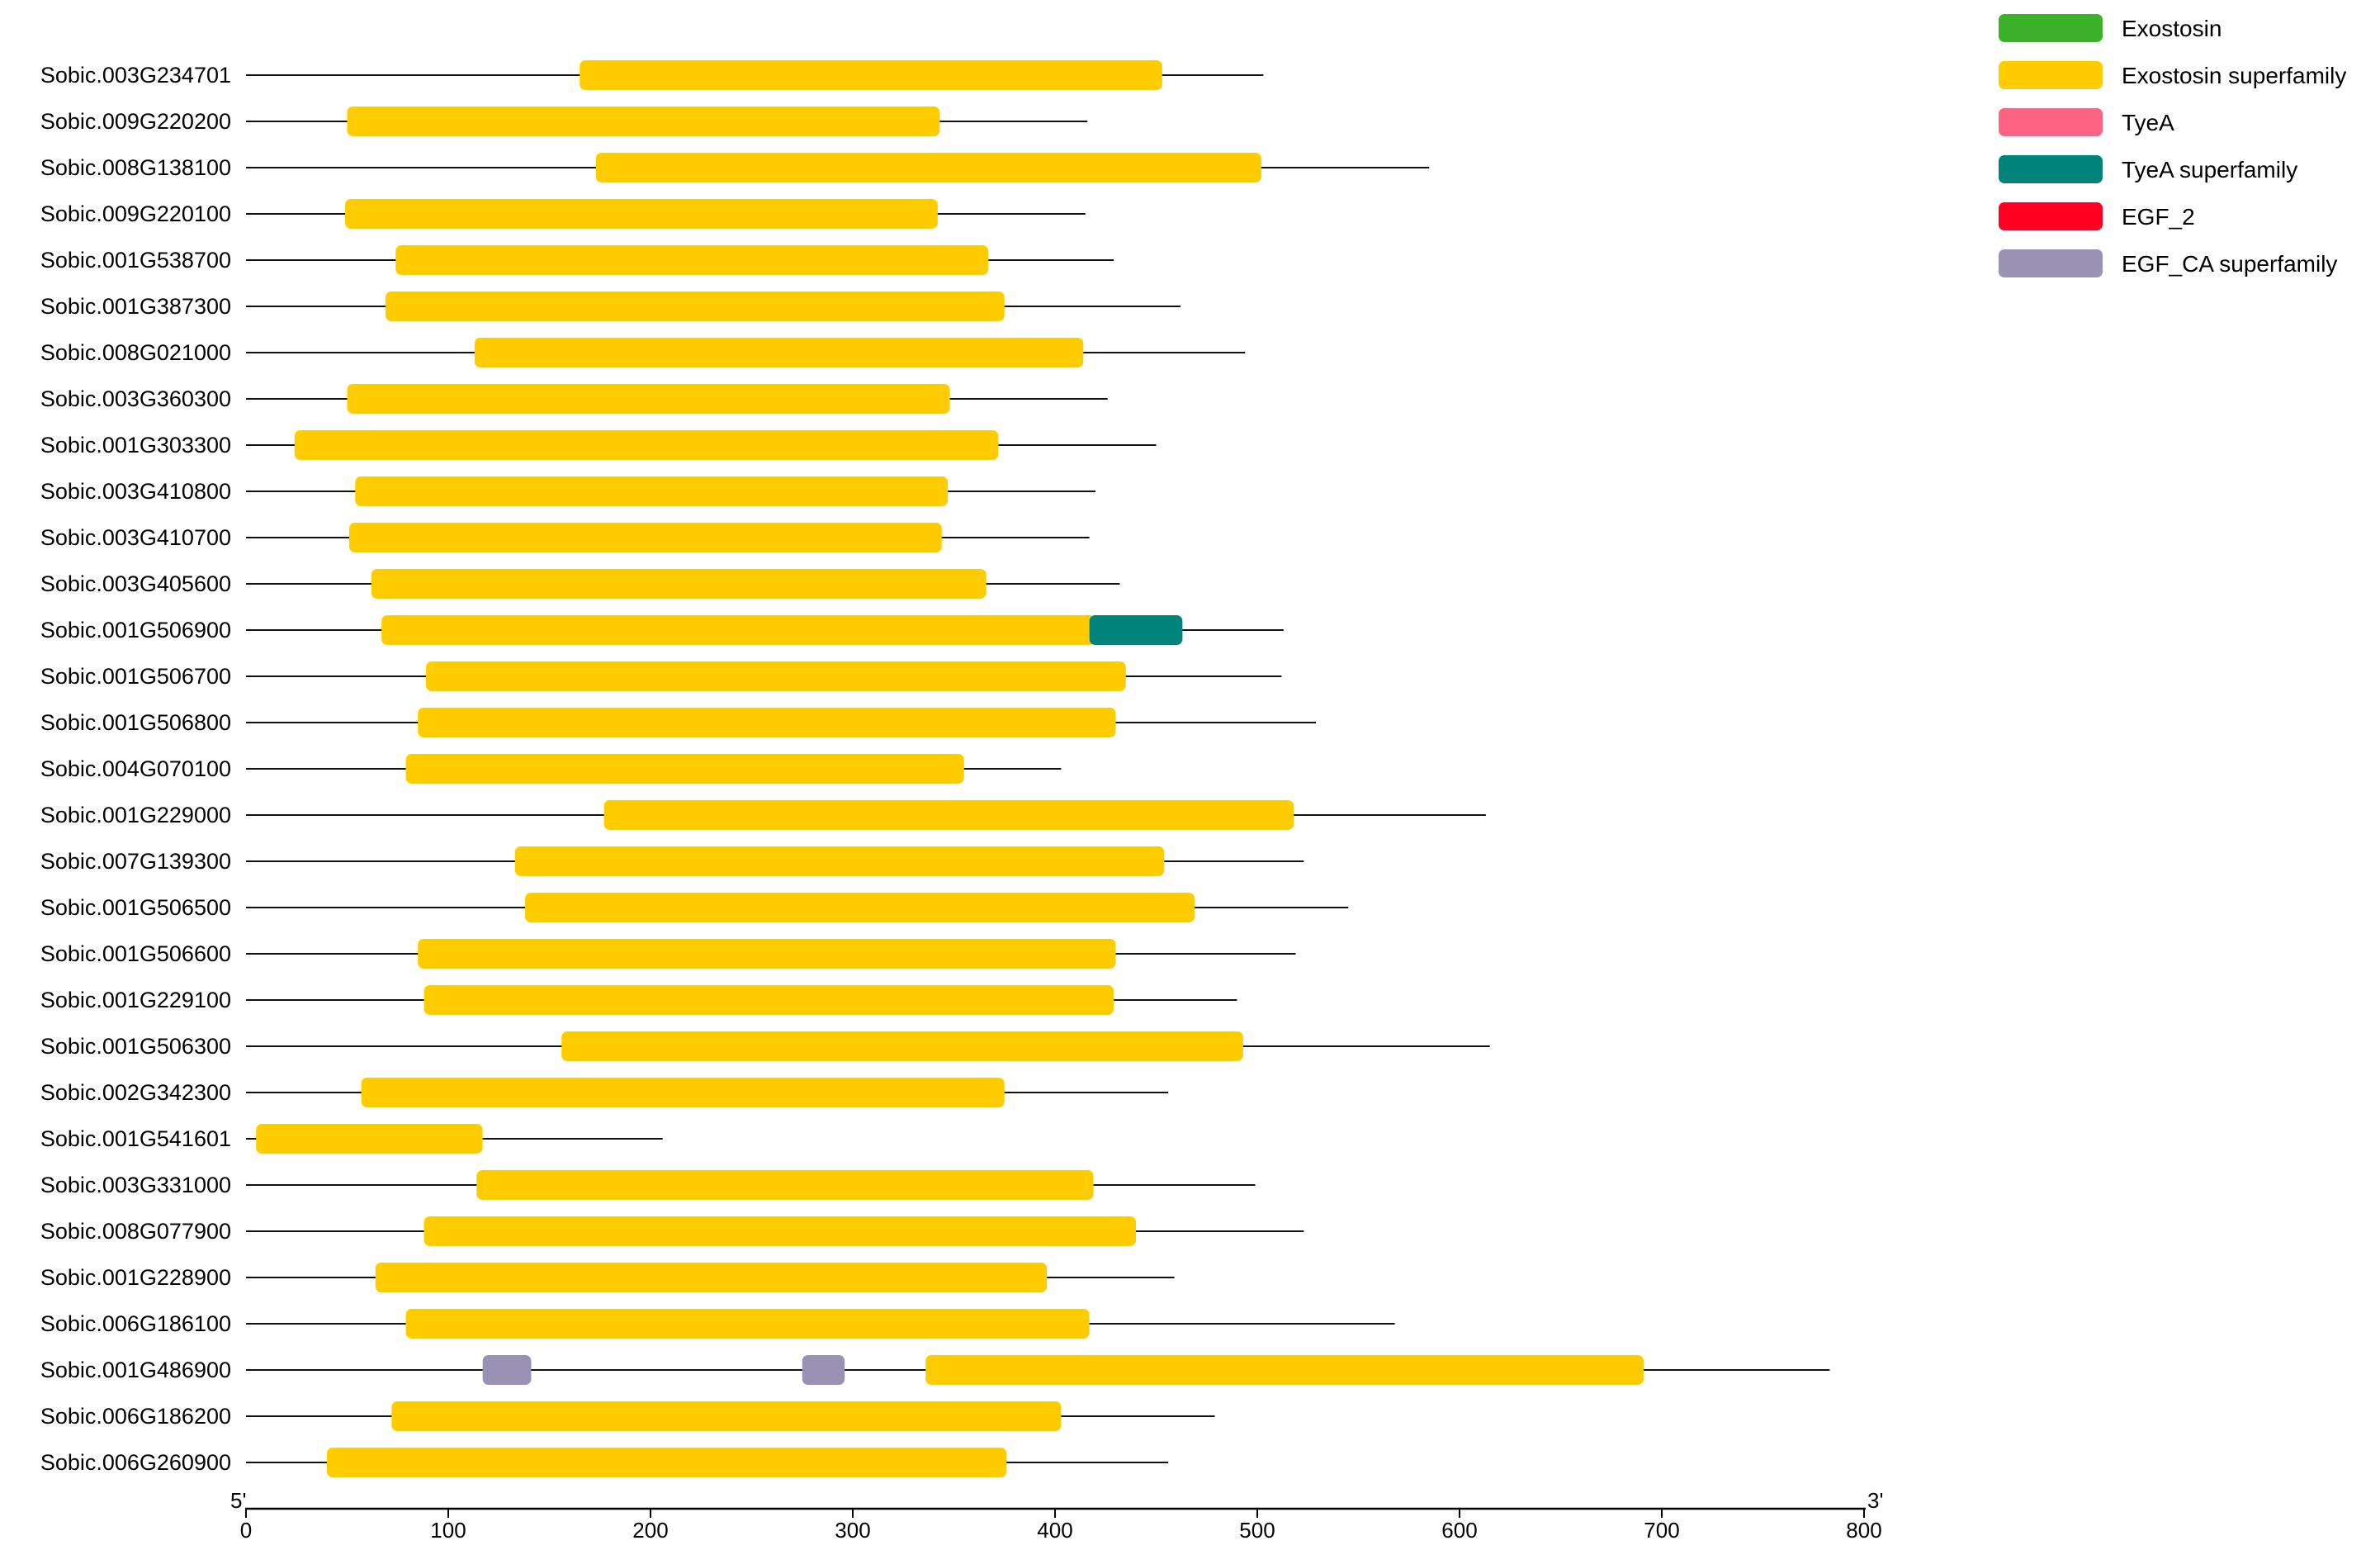  What do you see at coordinates (135, 1185) in the screenshot?
I see `gene-label: Sobic.003G331000` at bounding box center [135, 1185].